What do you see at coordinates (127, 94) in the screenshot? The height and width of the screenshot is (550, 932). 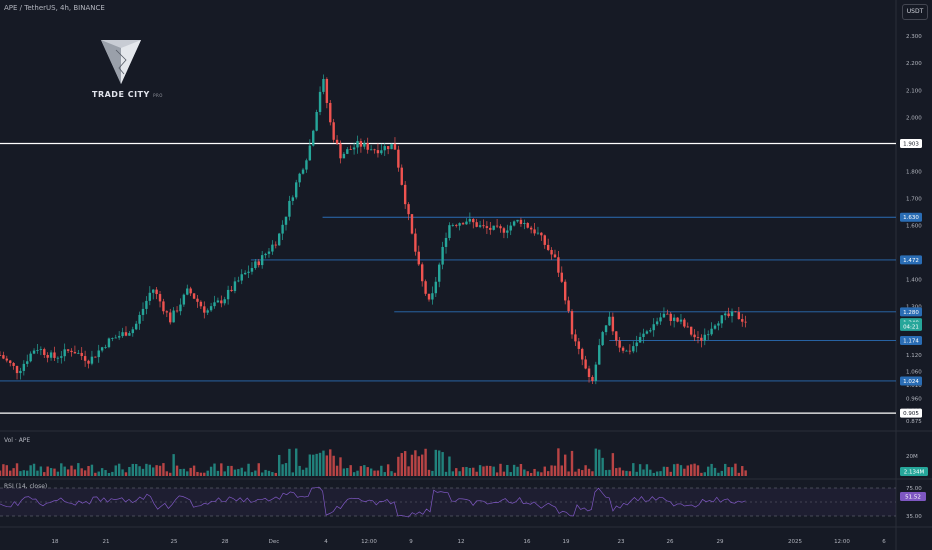 I see `logo-text: TRADE CITY PRO` at bounding box center [127, 94].